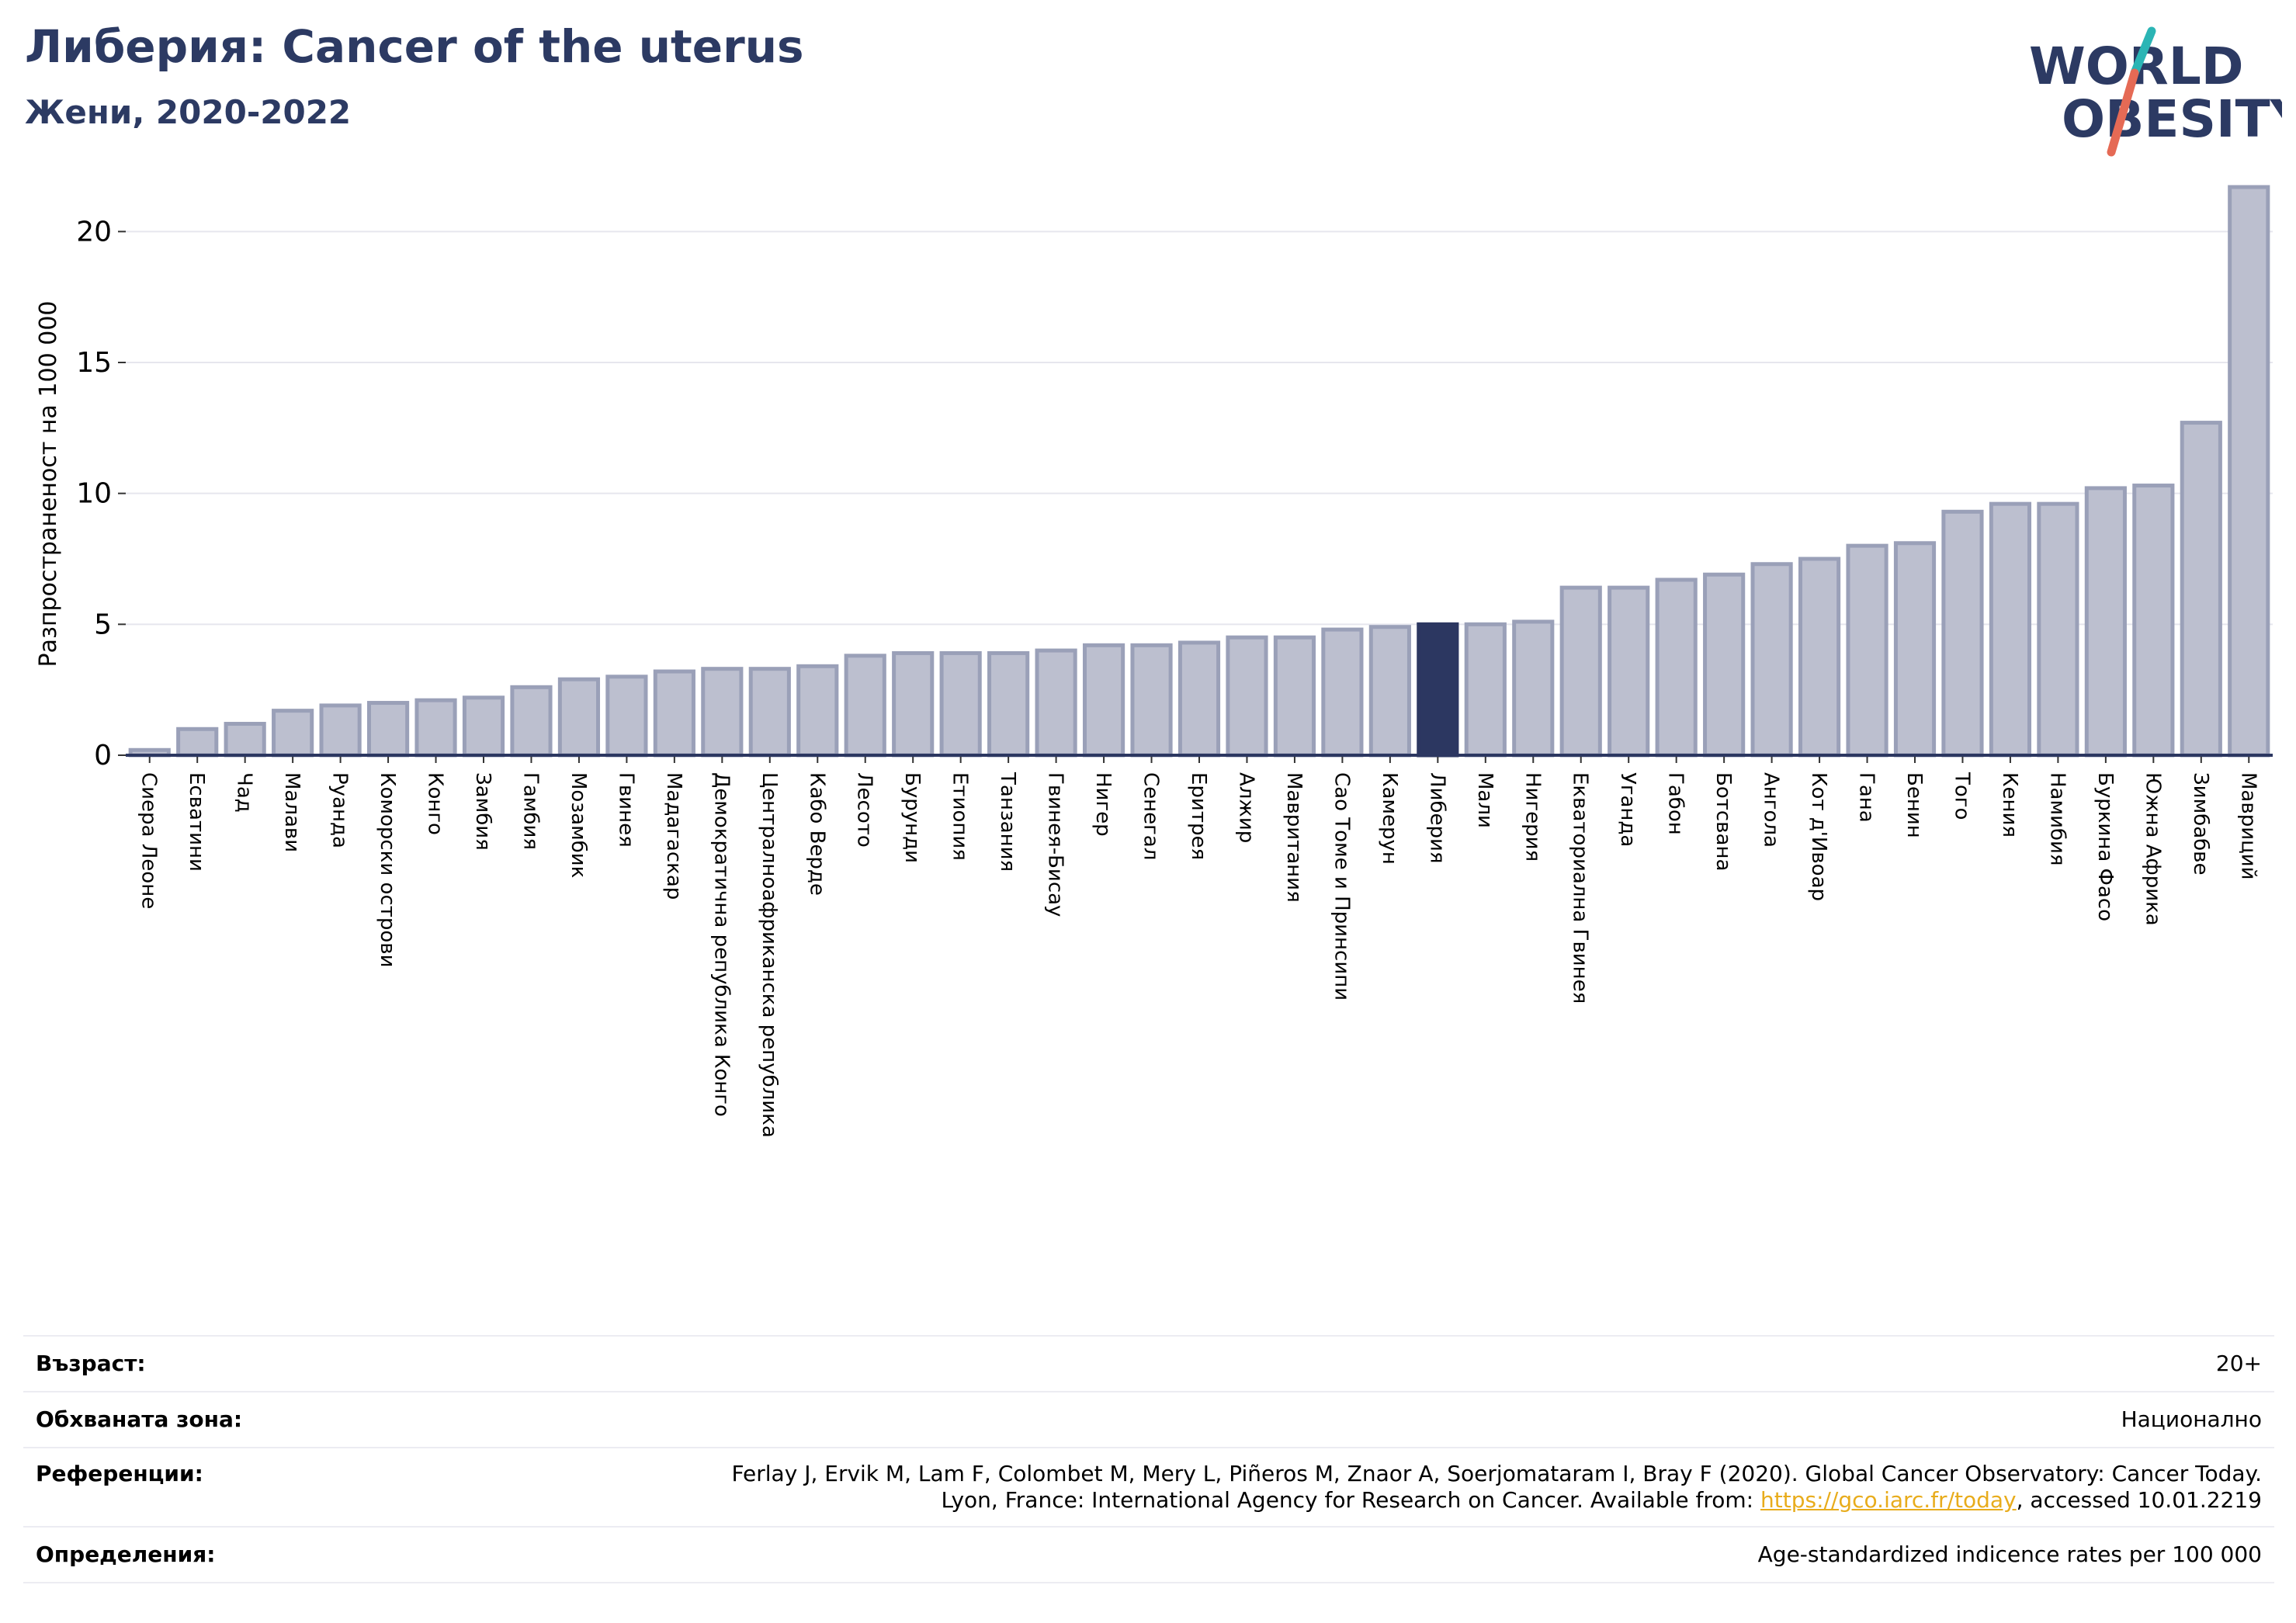 The image size is (2296, 1623). Describe the element at coordinates (864, 810) in the screenshot. I see `x-tick-label: Лесото` at that location.